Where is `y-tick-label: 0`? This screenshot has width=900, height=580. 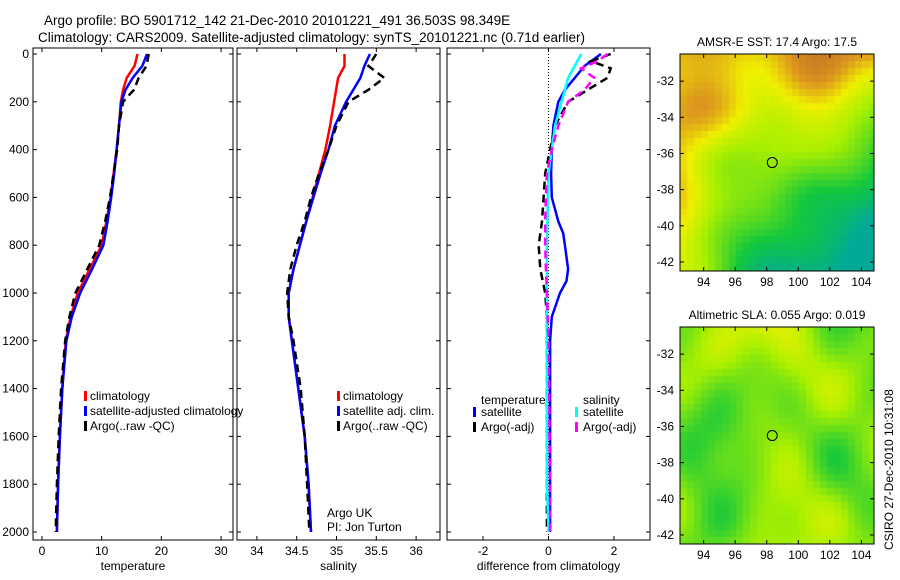
y-tick-label: 0 is located at coordinates (25, 54).